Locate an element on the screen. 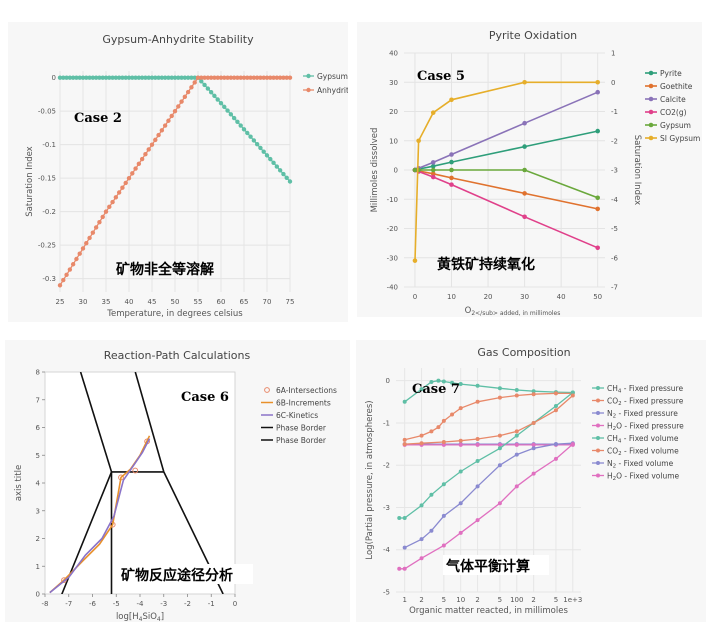  y-tick-label: 5 is located at coordinates (38, 456).